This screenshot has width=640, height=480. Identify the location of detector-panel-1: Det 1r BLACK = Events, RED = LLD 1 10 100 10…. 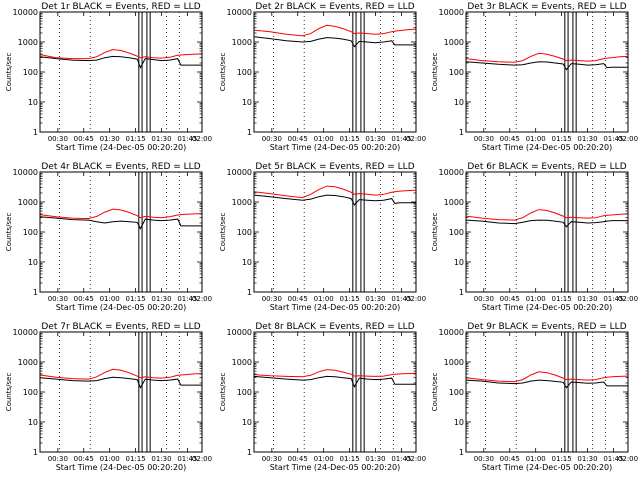
(108, 77).